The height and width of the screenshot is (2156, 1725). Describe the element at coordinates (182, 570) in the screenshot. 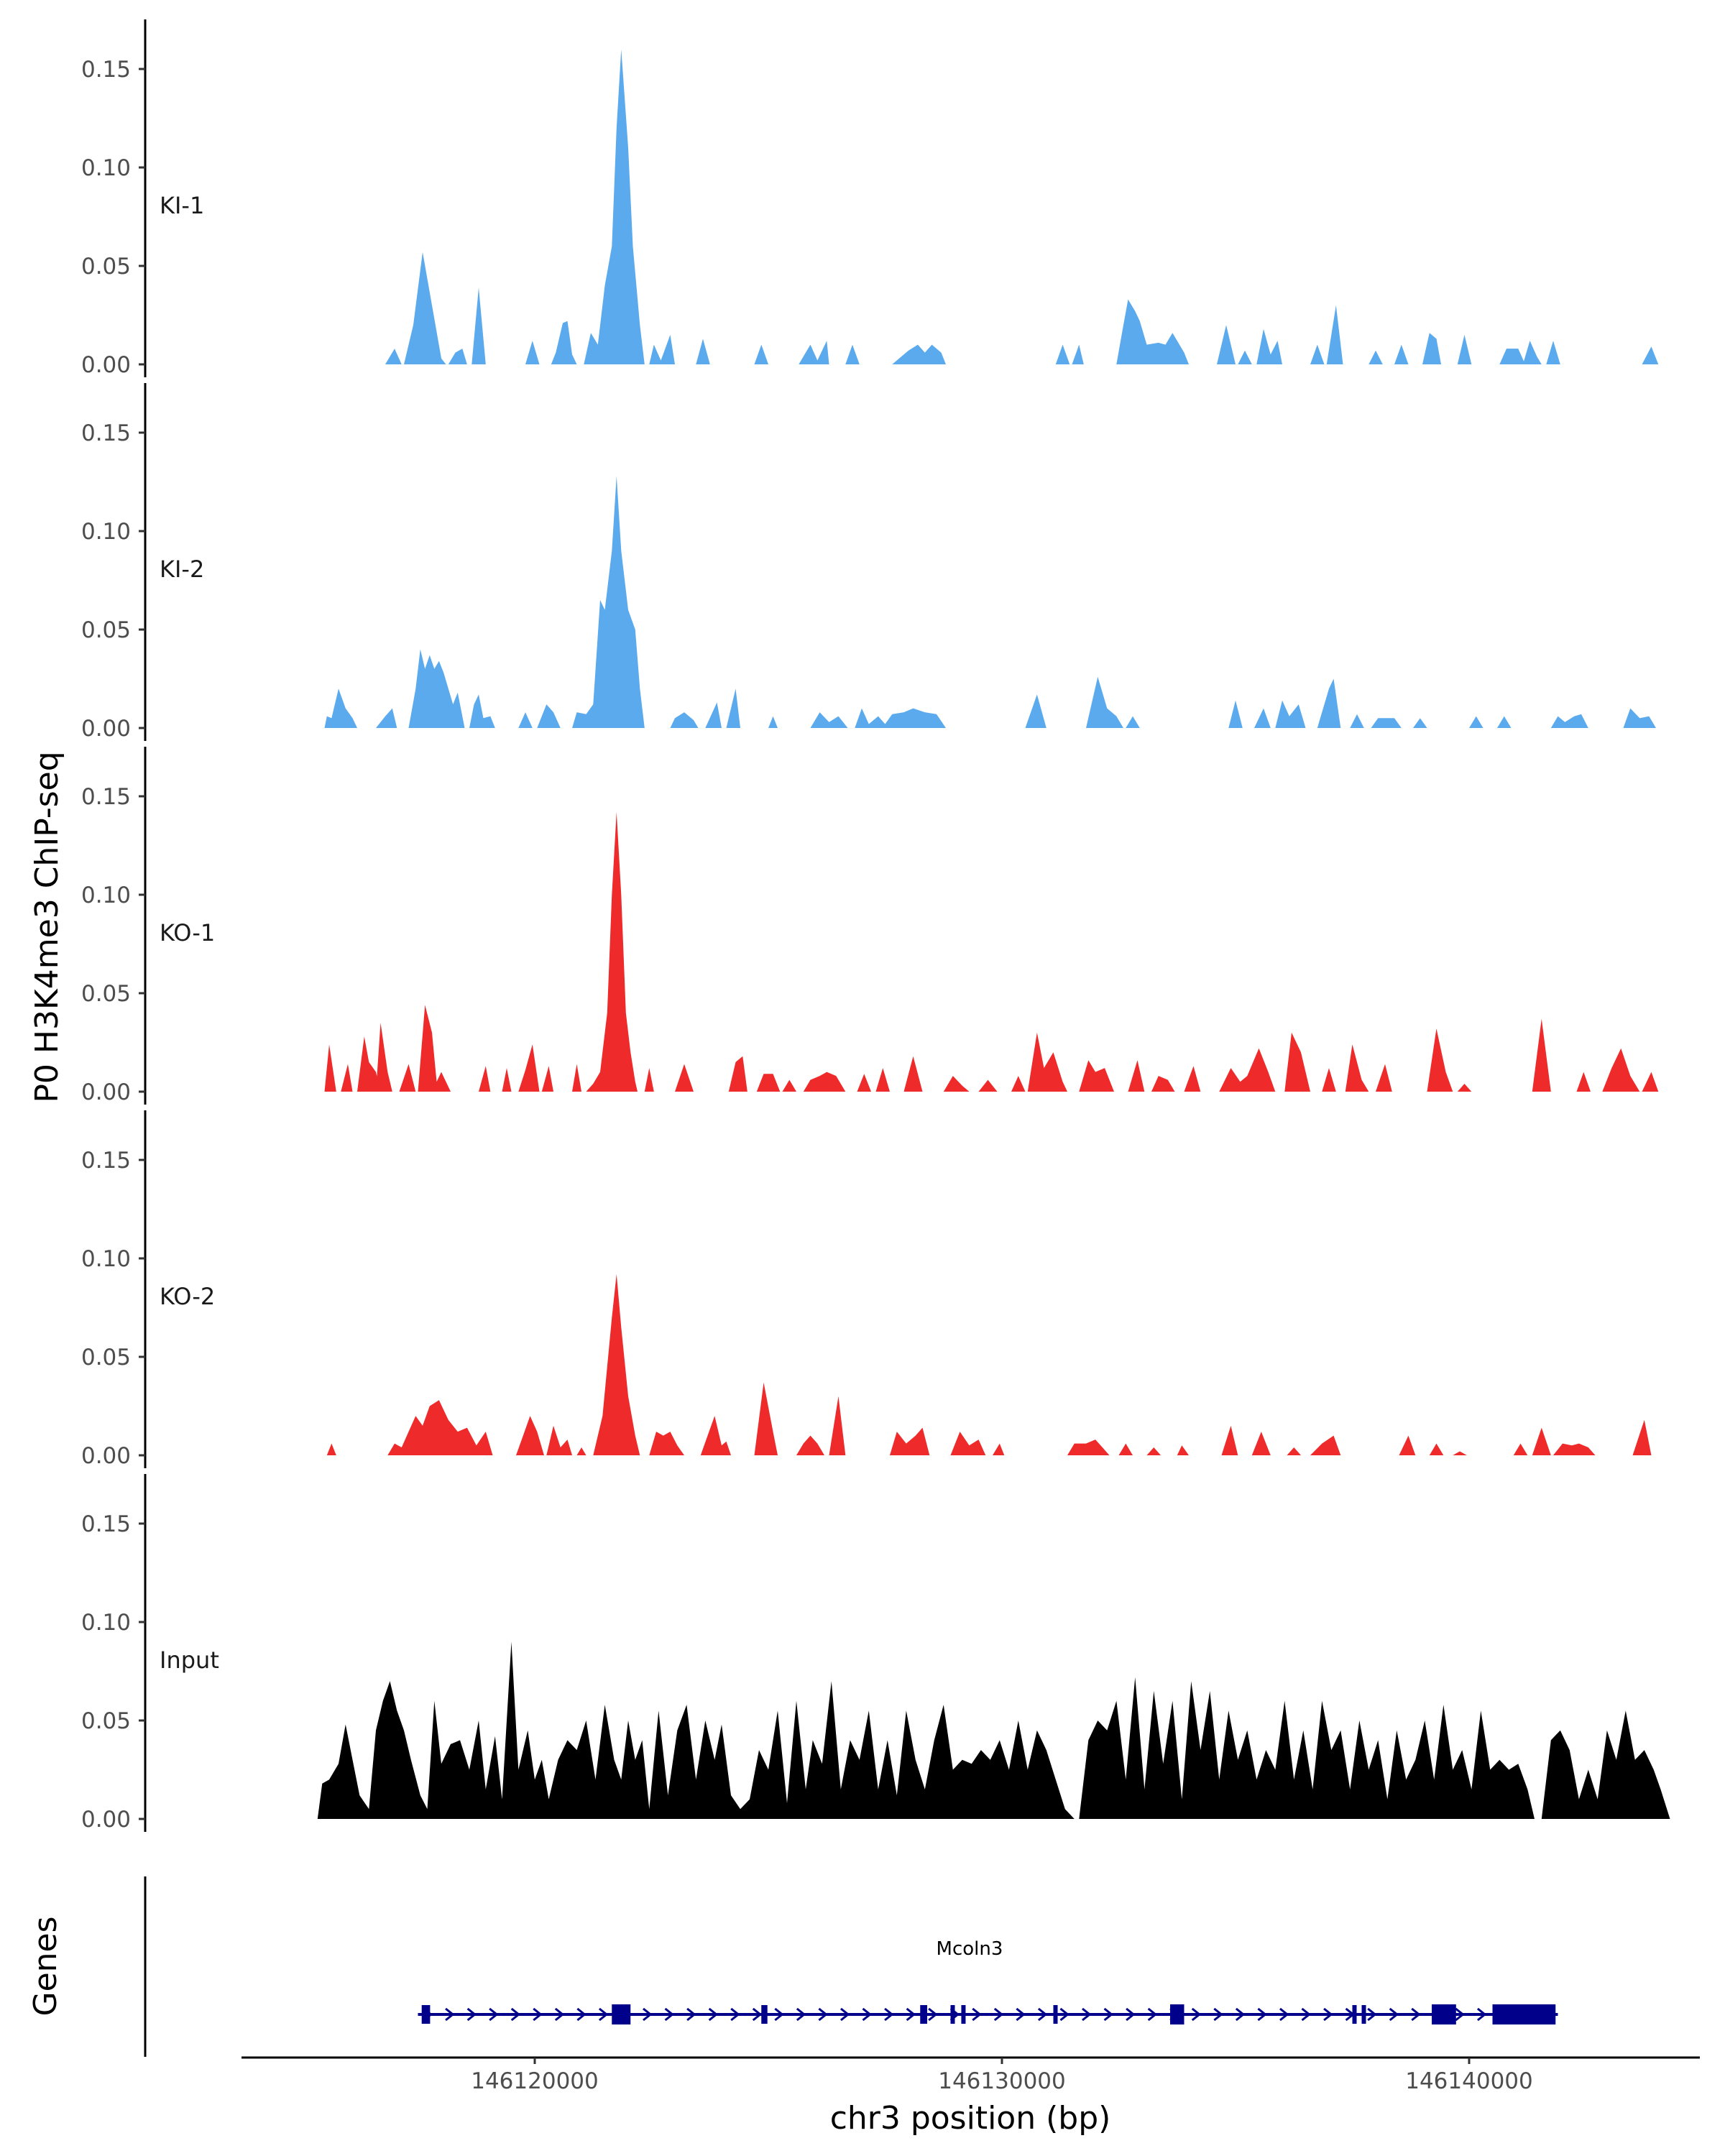

I see `track-label: KI-2` at that location.